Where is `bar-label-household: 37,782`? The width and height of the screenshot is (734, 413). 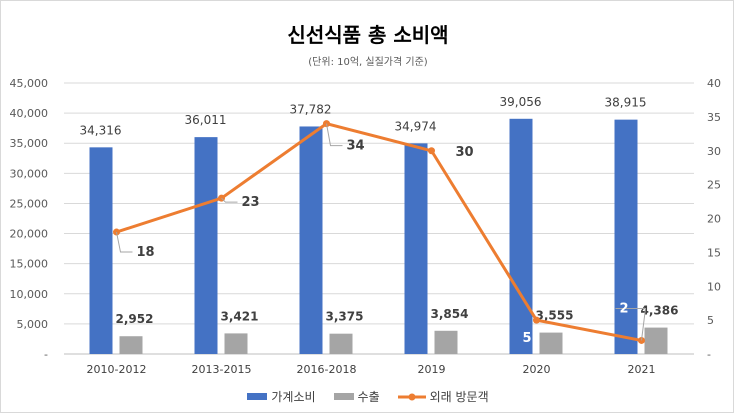
bar-label-household: 37,782 is located at coordinates (311, 109).